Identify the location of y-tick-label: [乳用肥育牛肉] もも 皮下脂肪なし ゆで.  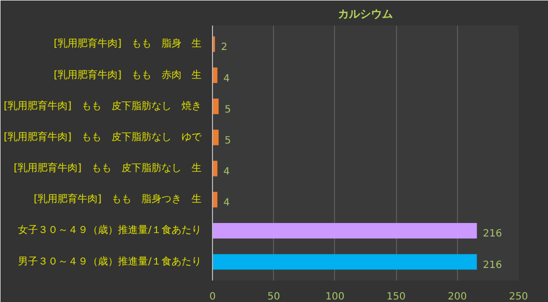
(103, 136).